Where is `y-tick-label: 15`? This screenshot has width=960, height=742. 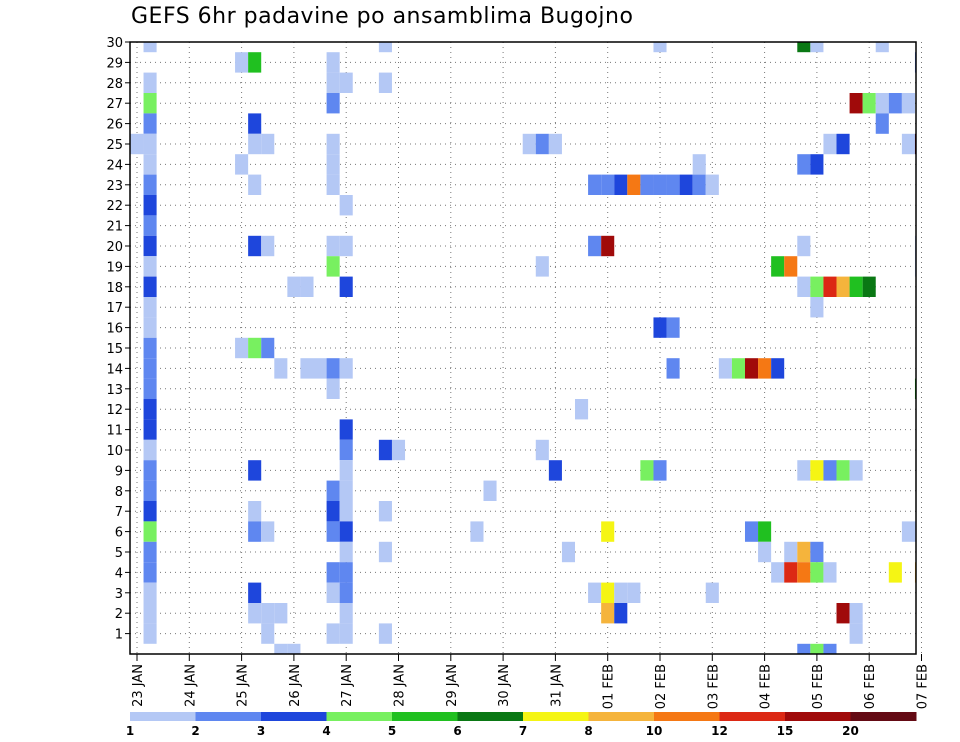 y-tick-label: 15 is located at coordinates (114, 349).